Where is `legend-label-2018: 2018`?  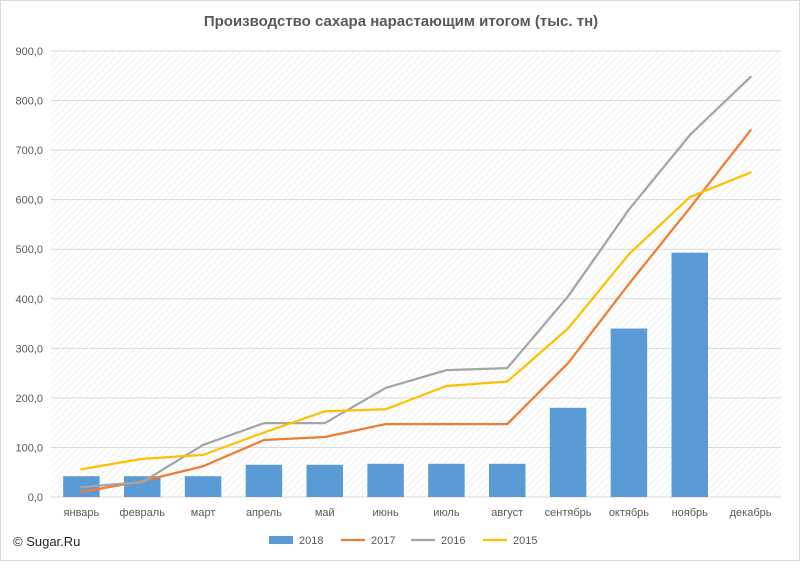
legend-label-2018: 2018 is located at coordinates (311, 541).